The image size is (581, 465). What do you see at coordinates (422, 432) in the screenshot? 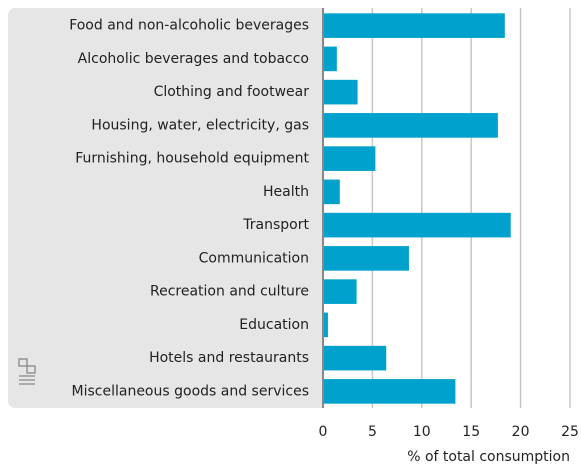
I see `x-tick-label: 10` at bounding box center [422, 432].